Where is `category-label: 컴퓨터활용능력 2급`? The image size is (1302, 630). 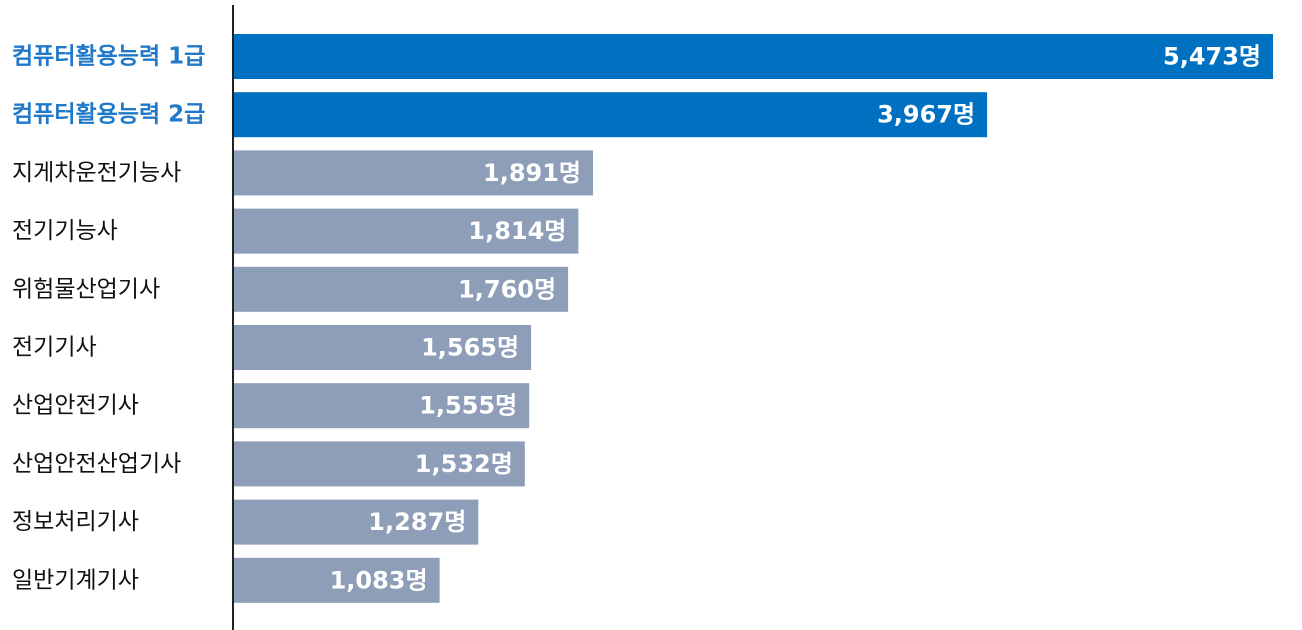 category-label: 컴퓨터활용능력 2급 is located at coordinates (108, 115).